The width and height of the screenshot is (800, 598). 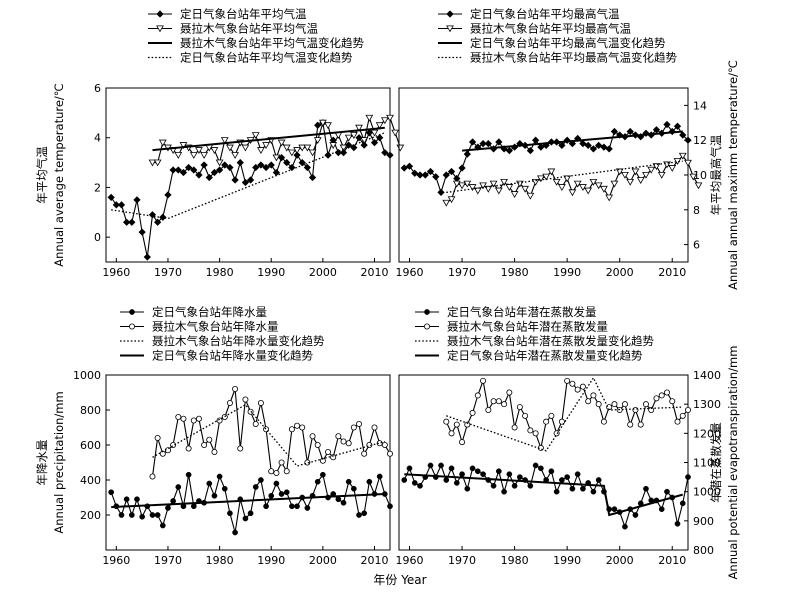 What do you see at coordinates (567, 560) in the screenshot?
I see `x-tick-label: 1990` at bounding box center [567, 560].